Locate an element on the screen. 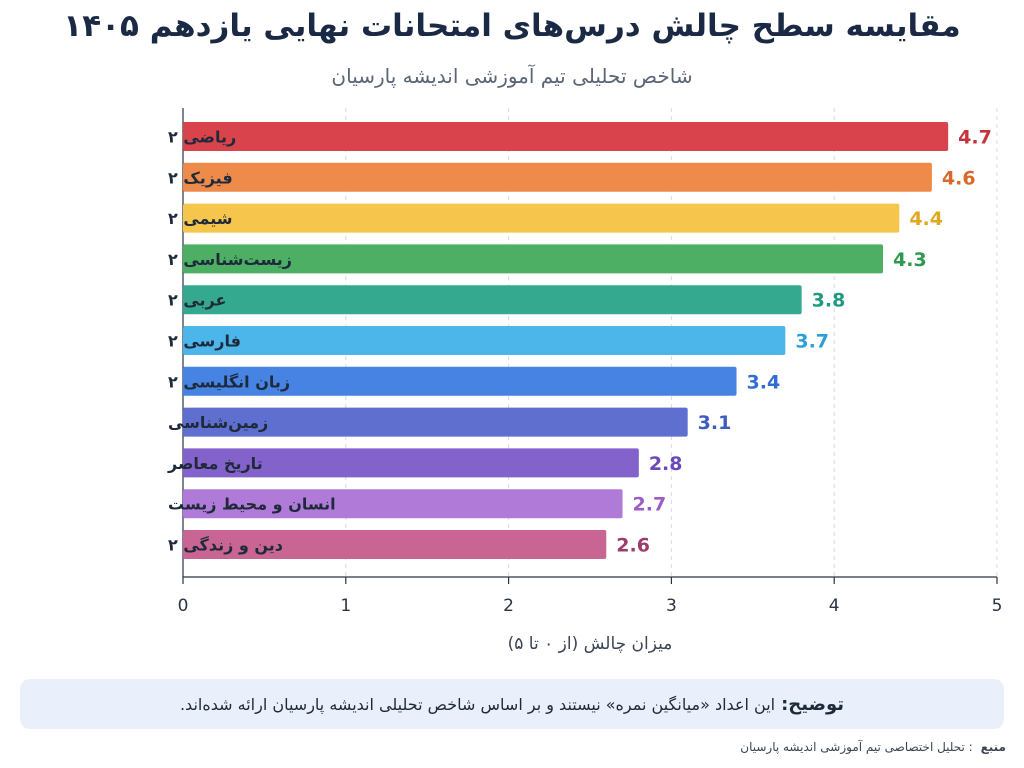 This screenshot has height=768, width=1024. x-tick-label-3: 3 is located at coordinates (671, 606).